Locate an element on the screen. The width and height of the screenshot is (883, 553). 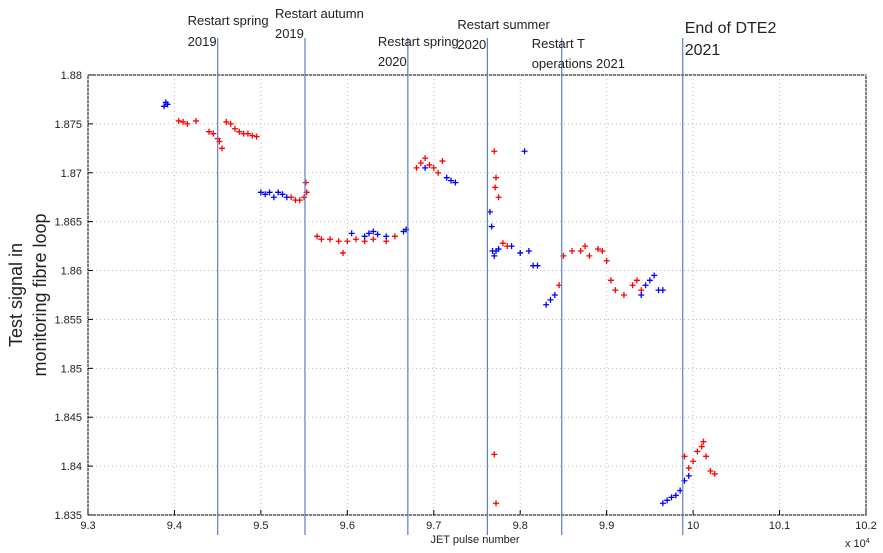
x-multiplier: x 104 is located at coordinates (857, 544).